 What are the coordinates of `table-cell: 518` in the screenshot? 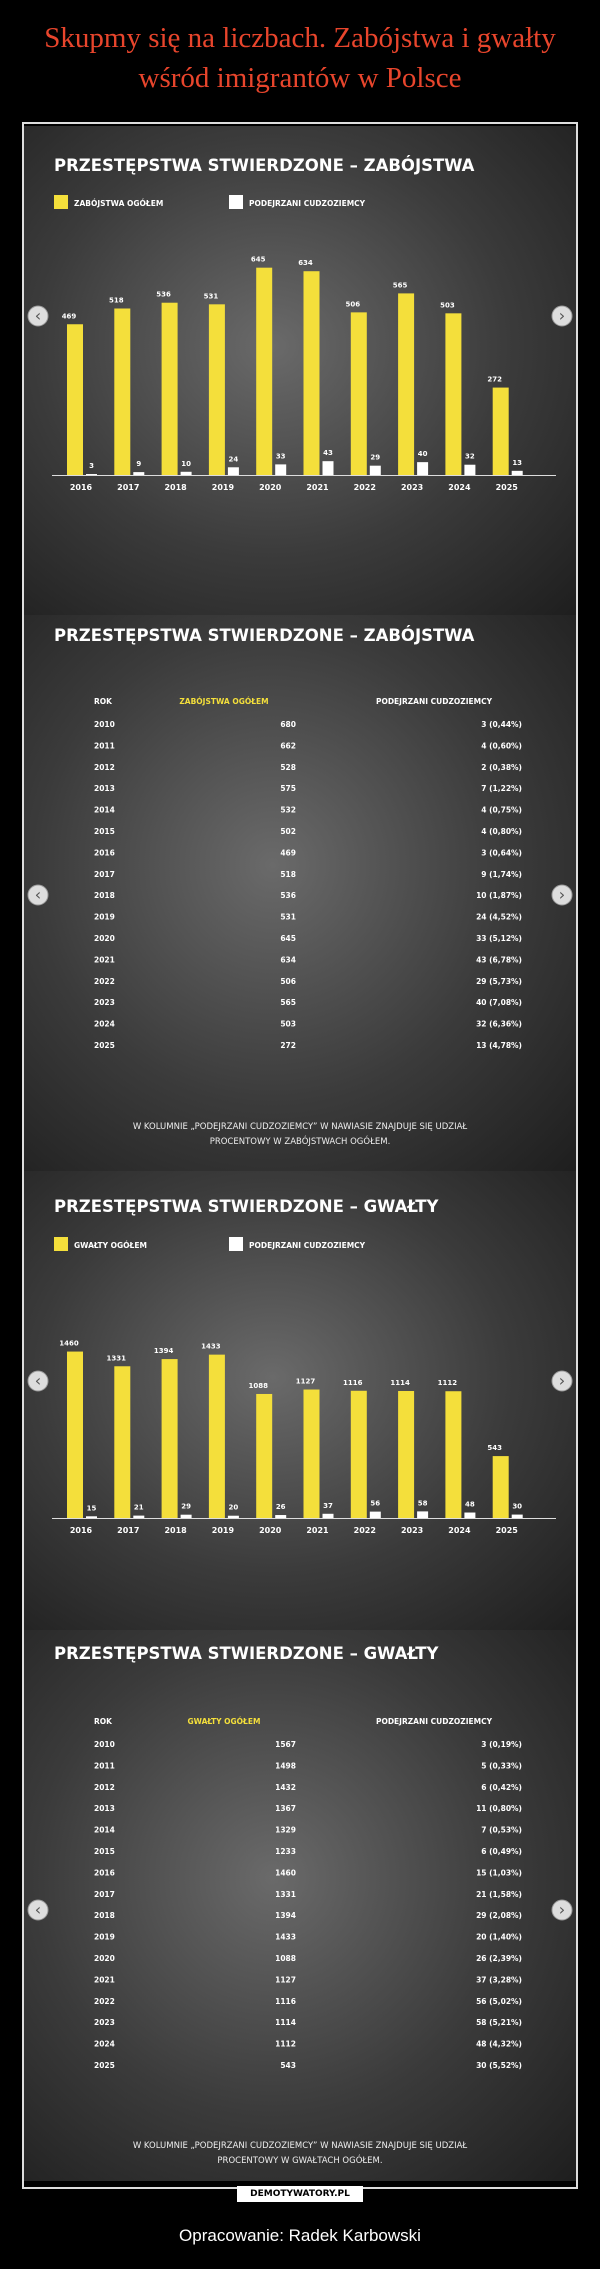 It's located at (288, 874).